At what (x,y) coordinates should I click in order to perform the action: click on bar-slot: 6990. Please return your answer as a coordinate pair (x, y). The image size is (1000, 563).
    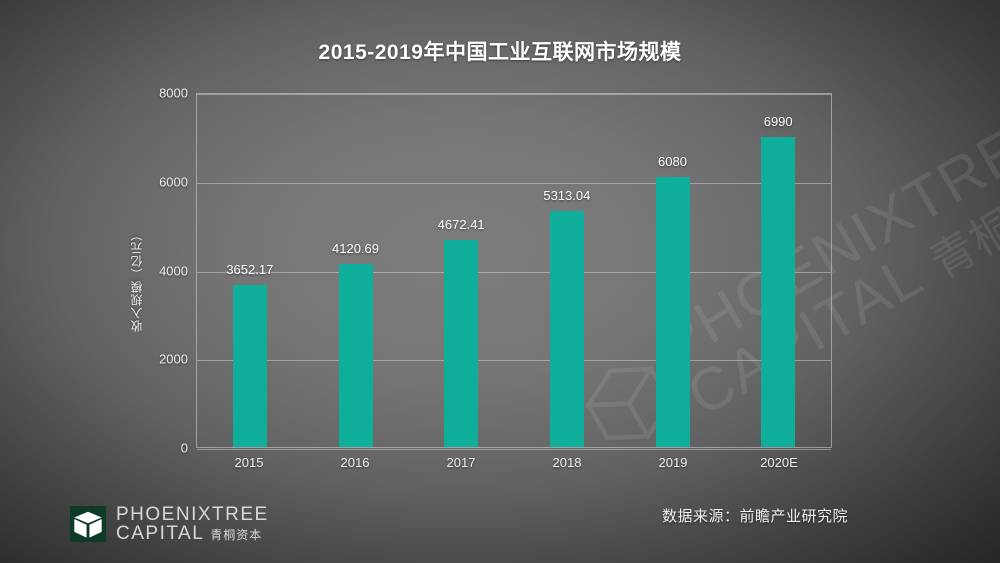
    Looking at the image, I should click on (778, 270).